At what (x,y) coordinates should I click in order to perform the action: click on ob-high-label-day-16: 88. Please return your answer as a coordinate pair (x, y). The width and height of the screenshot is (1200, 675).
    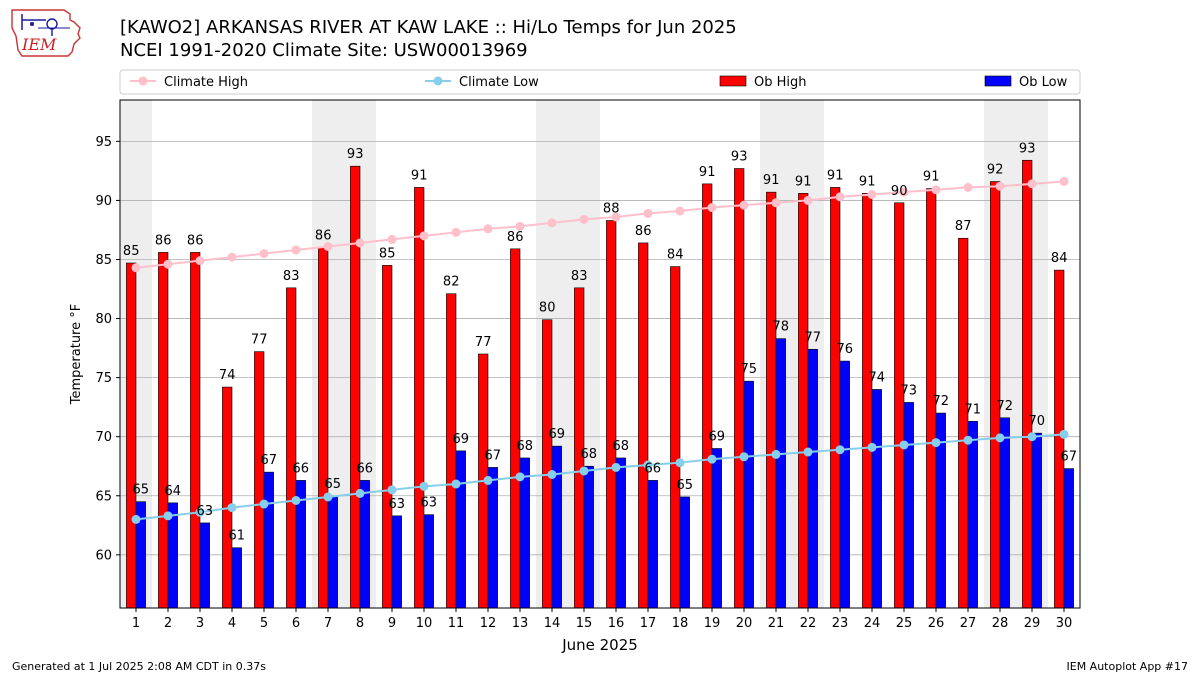
    Looking at the image, I should click on (611, 209).